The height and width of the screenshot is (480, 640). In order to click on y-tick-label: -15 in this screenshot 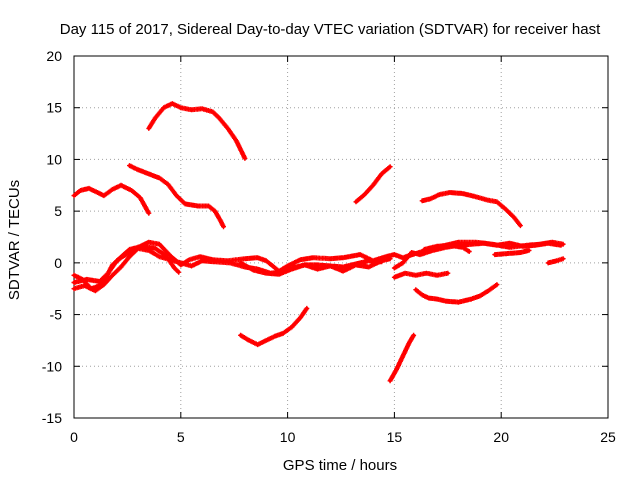, I will do `click(52, 418)`.